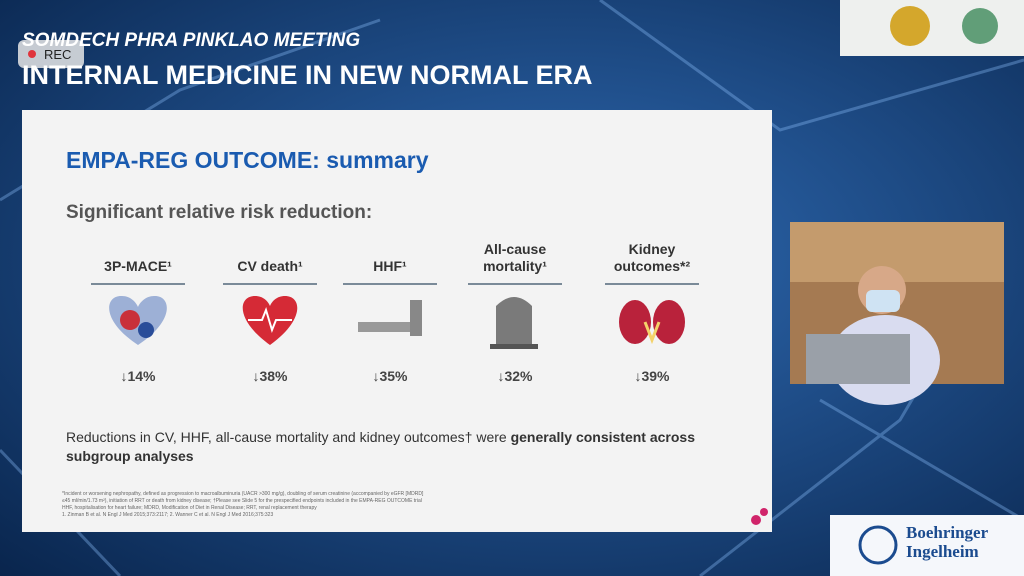  I want to click on outcome-reduction: ↓14%, so click(138, 376).